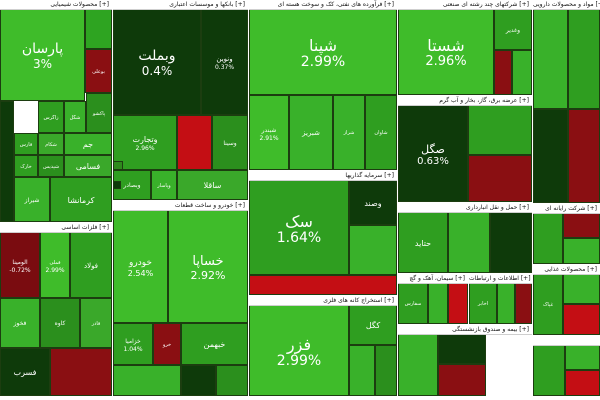  I want to click on stock-tile: جم, so click(88, 144).